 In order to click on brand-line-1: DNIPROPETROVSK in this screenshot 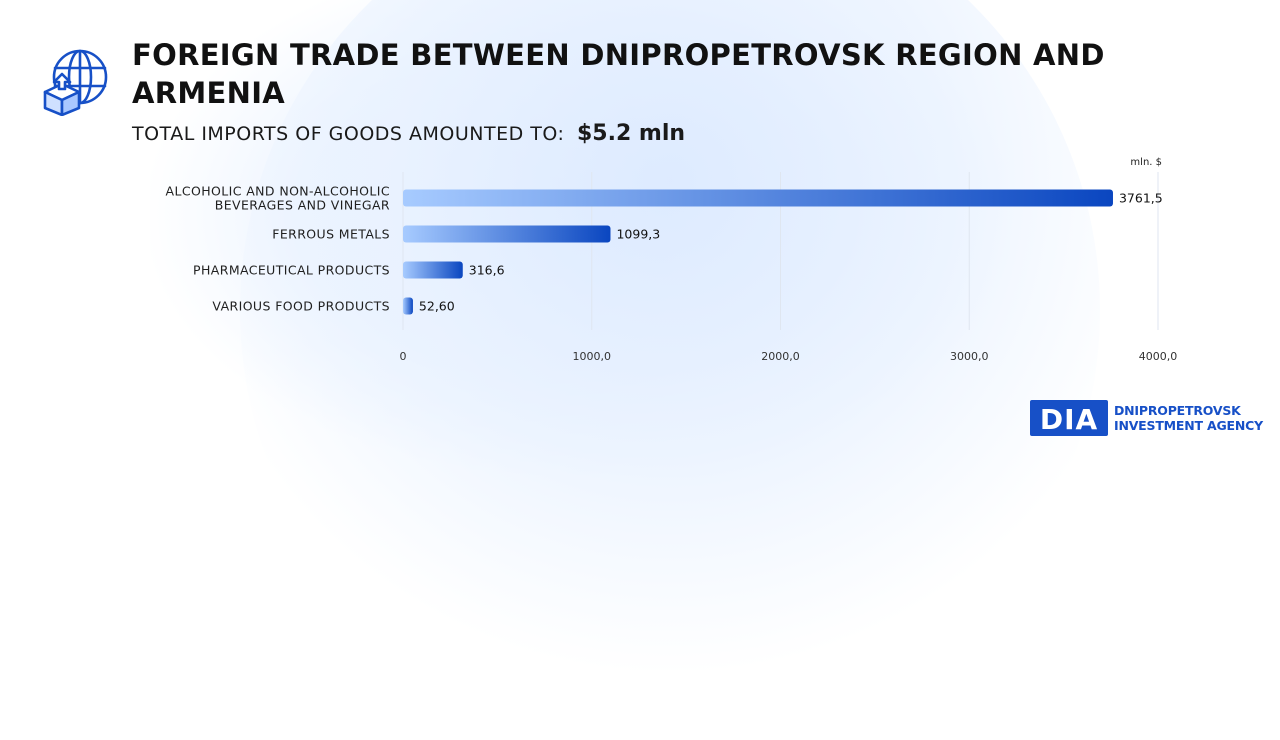, I will do `click(1177, 410)`.